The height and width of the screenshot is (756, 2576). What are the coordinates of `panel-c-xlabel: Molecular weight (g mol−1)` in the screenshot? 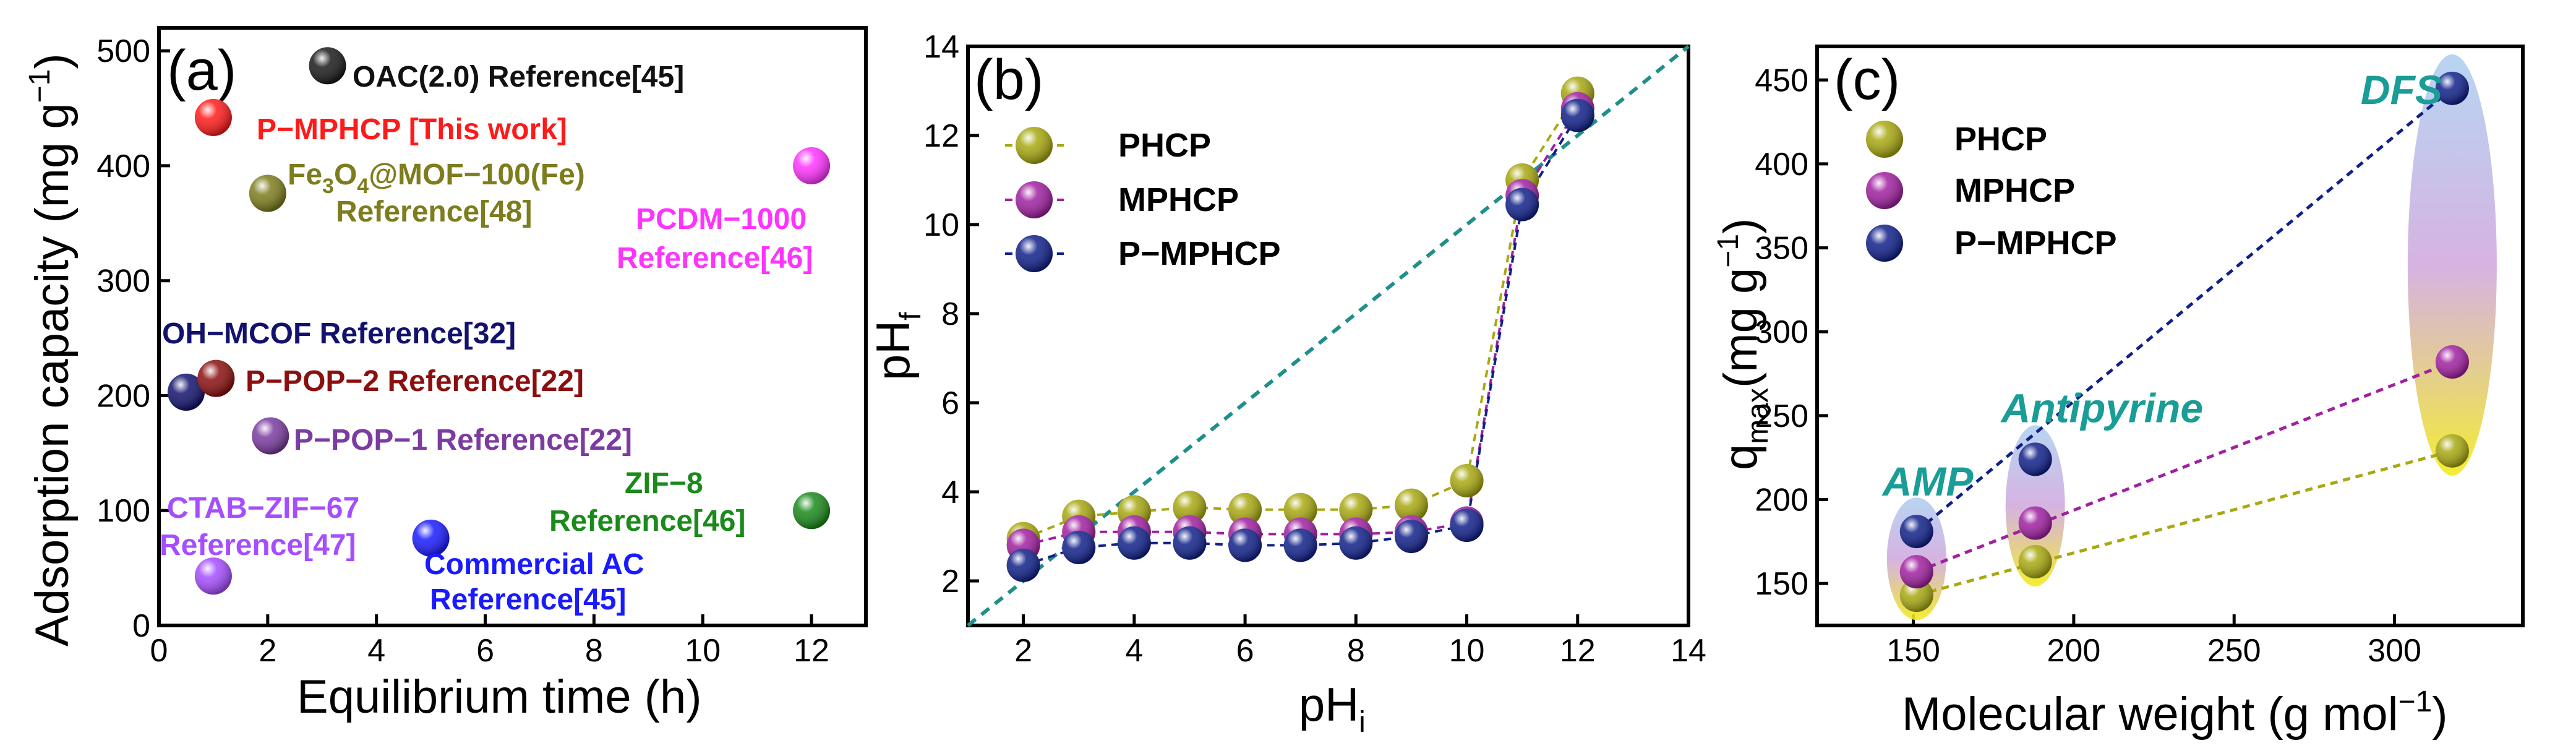 It's located at (2175, 713).